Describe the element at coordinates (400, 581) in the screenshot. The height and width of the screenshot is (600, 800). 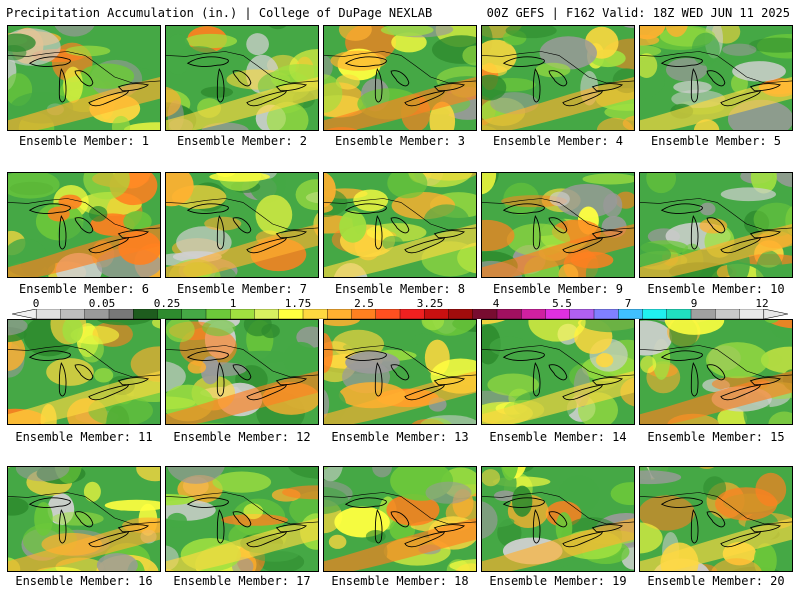
I see `ensemble-member-label: Ensemble Member: 18` at that location.